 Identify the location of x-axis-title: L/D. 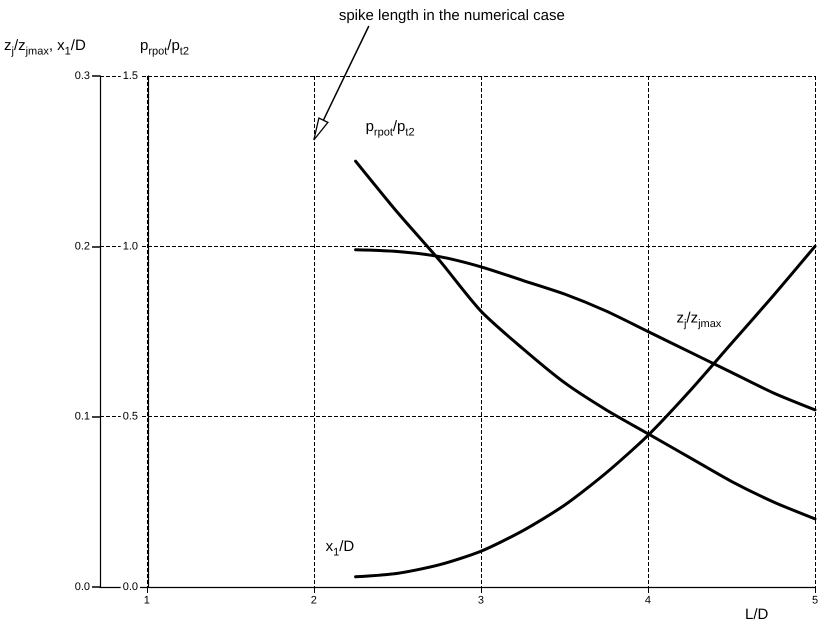
(757, 614).